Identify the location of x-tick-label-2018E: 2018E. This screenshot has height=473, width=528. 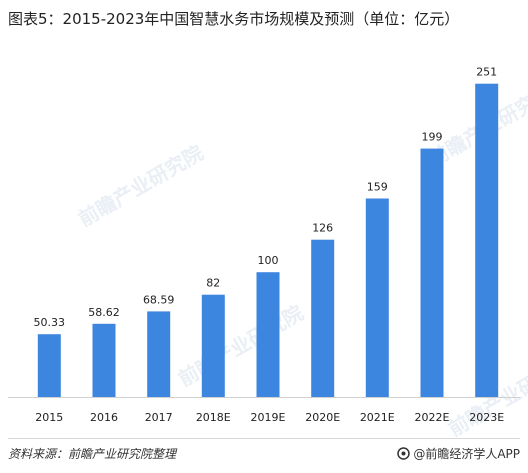
(213, 417).